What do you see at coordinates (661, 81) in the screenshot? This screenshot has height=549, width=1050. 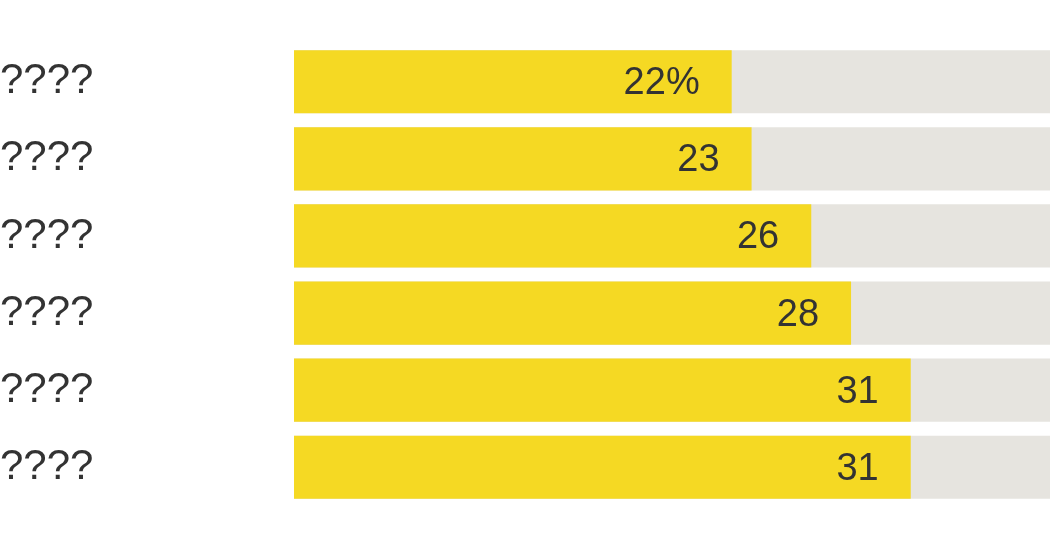 I see `data-label: 22%` at bounding box center [661, 81].